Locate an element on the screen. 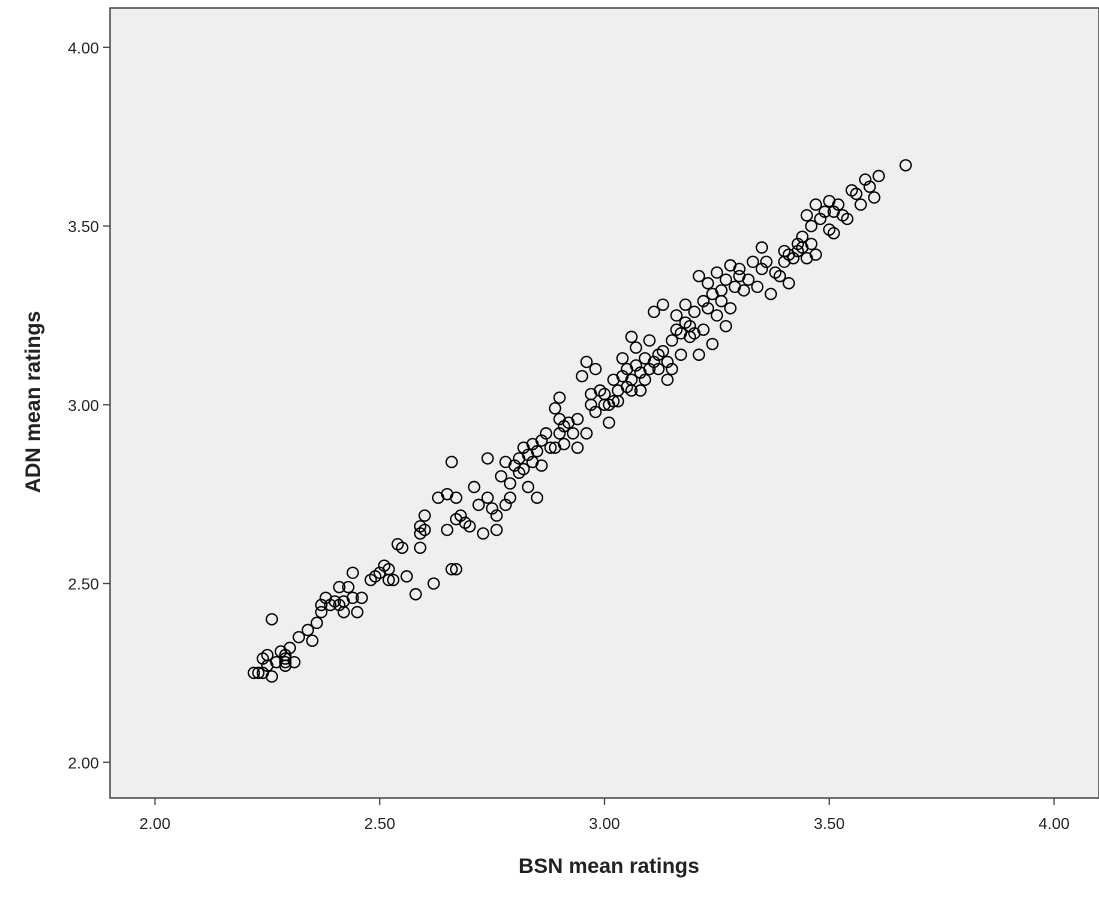 This screenshot has width=1099, height=900. x-axis-ticks: 2.00 2.50 3.00 3.50 4.00 is located at coordinates (604, 815).